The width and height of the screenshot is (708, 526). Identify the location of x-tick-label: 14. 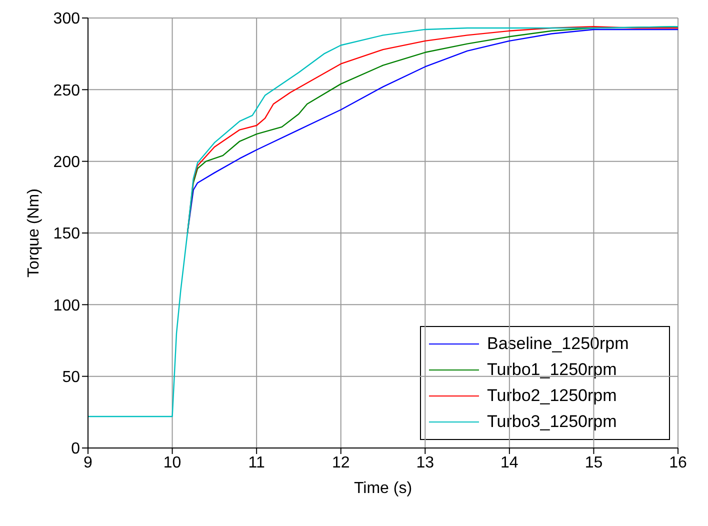
(509, 463).